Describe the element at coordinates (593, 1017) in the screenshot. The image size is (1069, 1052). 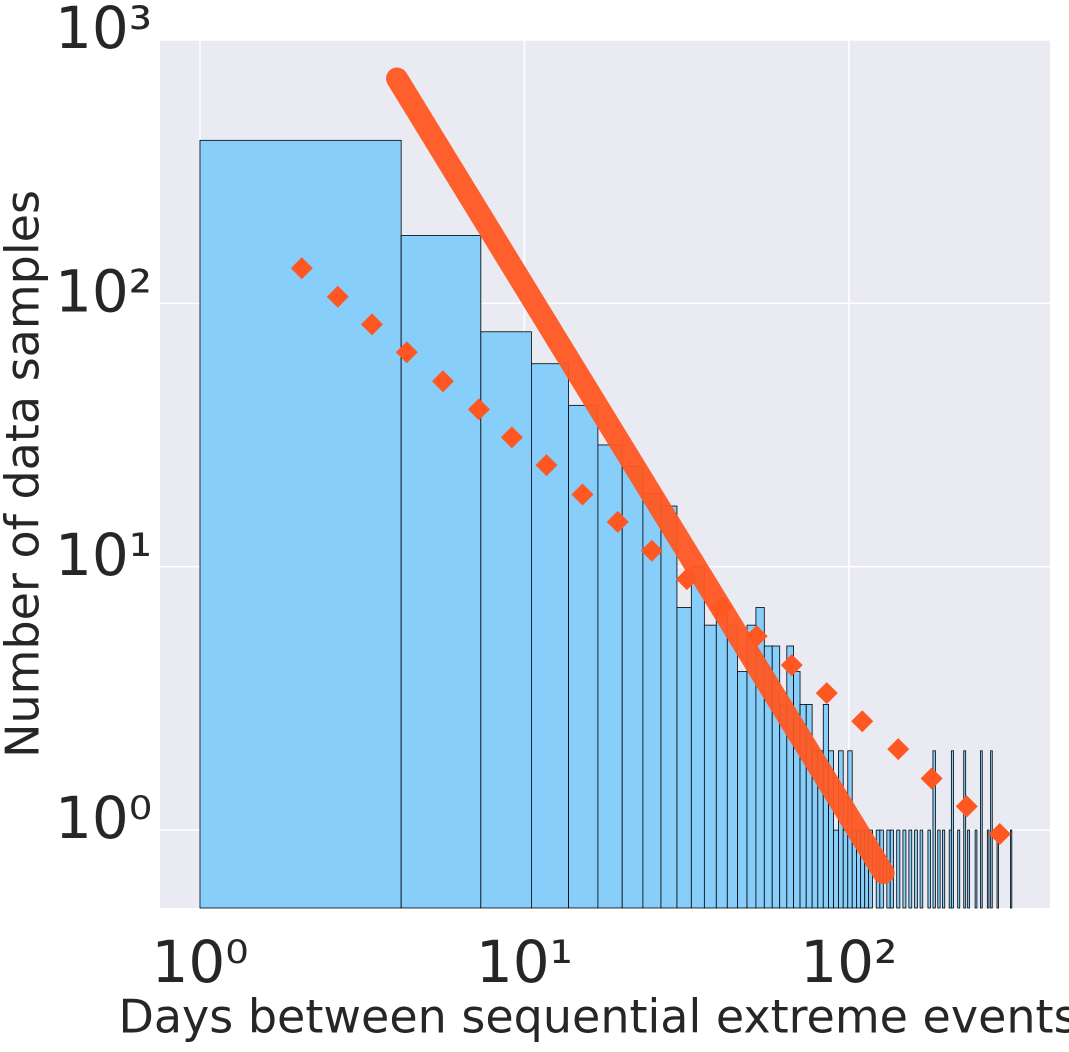
I see `x-axis-label: Days between sequential extreme events` at that location.